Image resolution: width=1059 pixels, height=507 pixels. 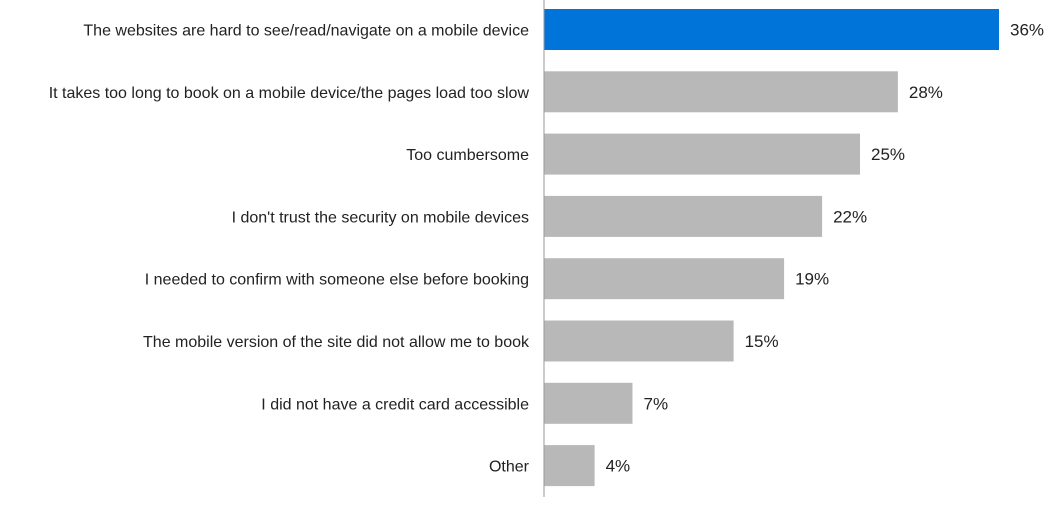 What do you see at coordinates (618, 466) in the screenshot?
I see `value-label-8: 4%` at bounding box center [618, 466].